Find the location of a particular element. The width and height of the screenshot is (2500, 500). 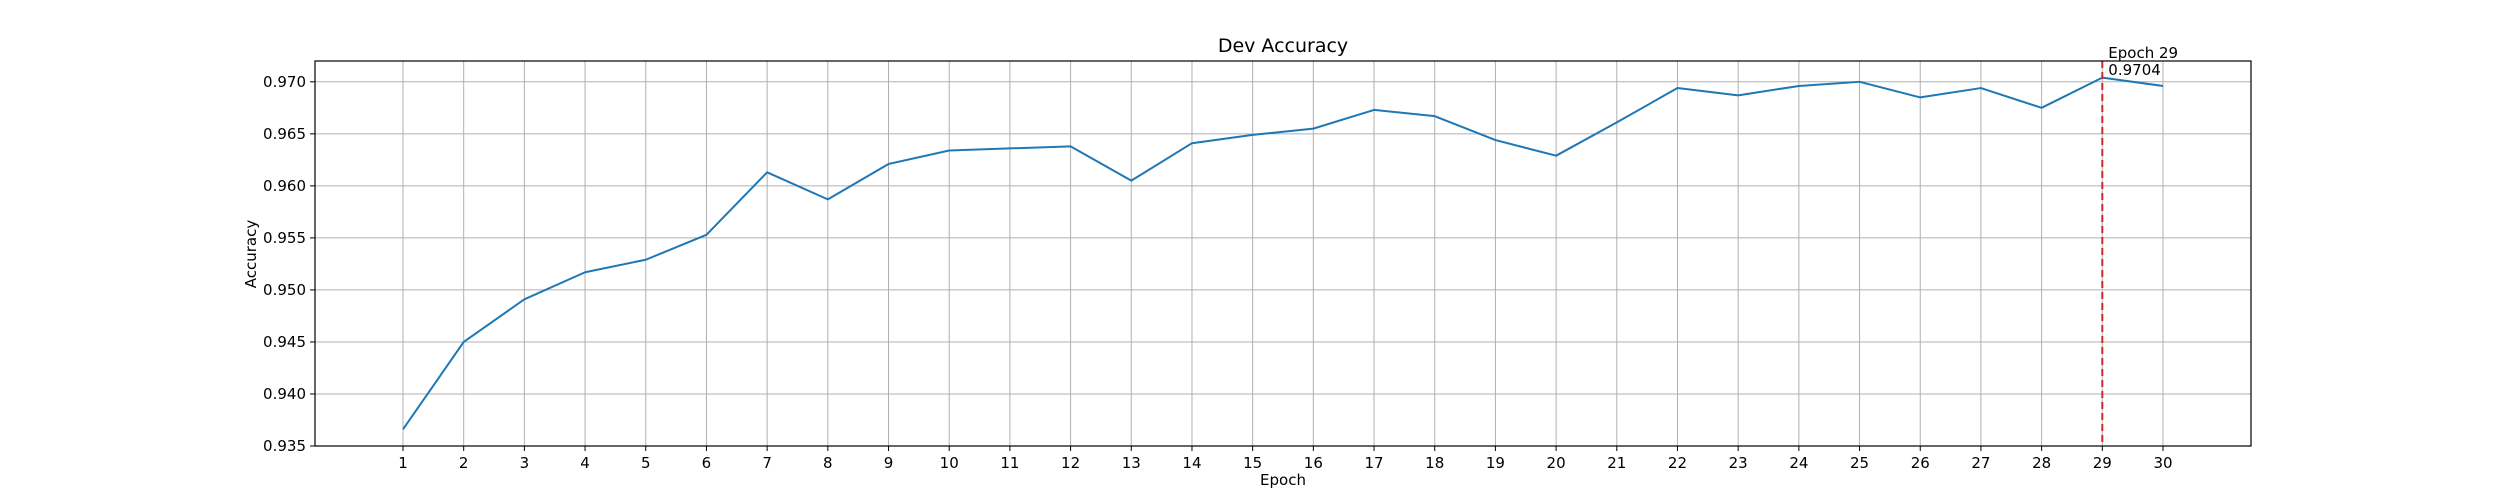

x-tick-label: 3 is located at coordinates (525, 463).